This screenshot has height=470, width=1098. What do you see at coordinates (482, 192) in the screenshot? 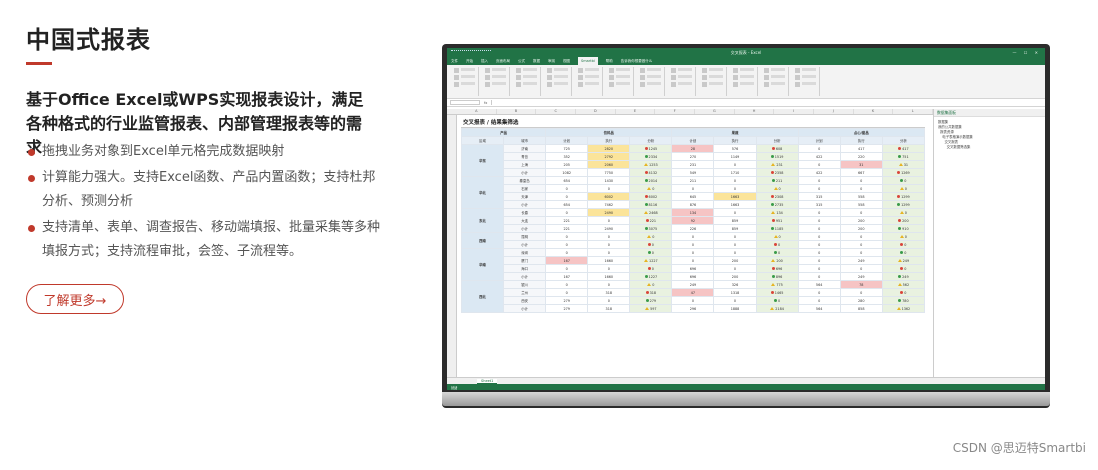
I see `region-cell: 华北` at bounding box center [482, 192].